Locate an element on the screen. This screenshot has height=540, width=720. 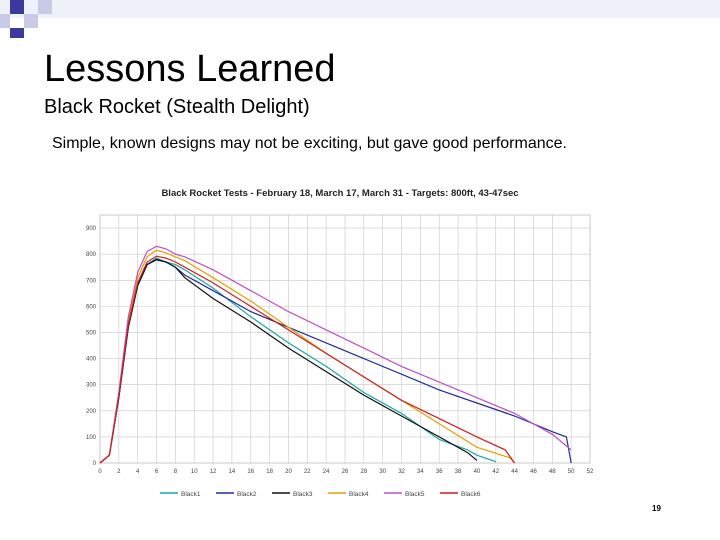
x-tick-label: 20 is located at coordinates (288, 472).